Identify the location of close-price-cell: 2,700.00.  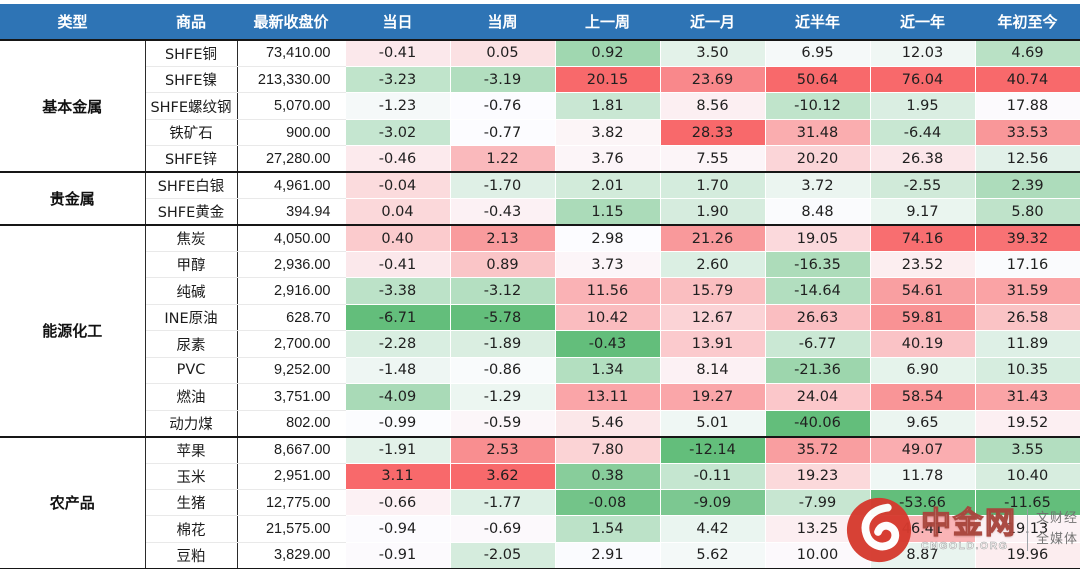
(291, 344).